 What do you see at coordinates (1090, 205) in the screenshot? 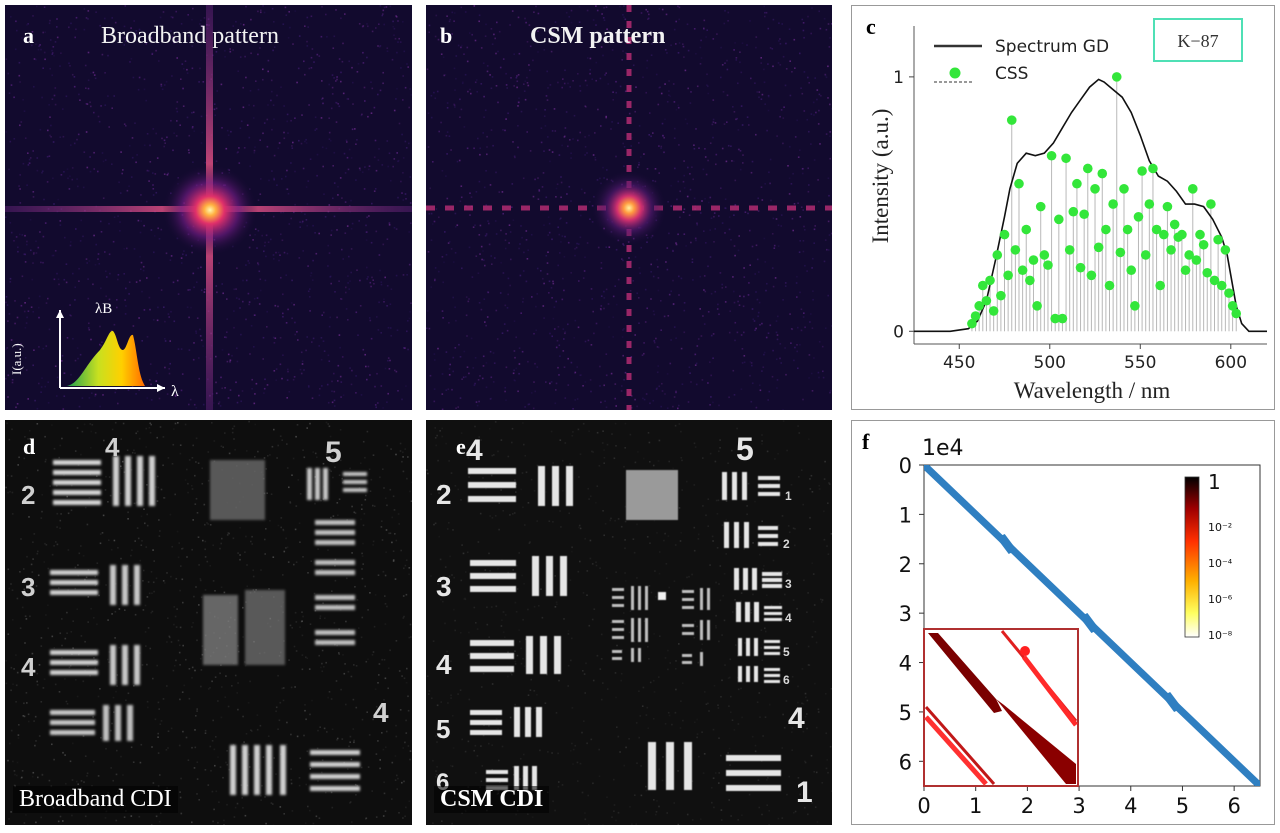
I see `spectrum-gd-line` at bounding box center [1090, 205].